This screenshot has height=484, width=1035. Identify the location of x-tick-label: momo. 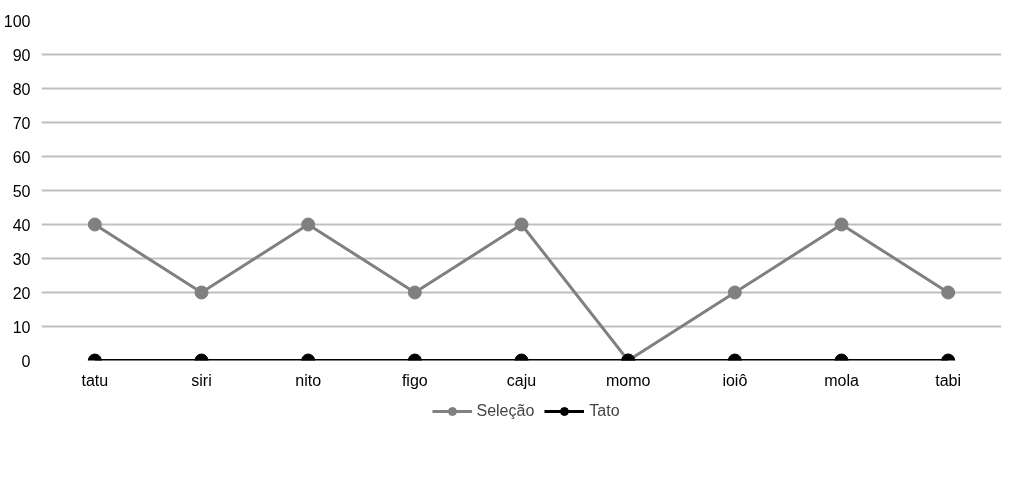
(628, 380).